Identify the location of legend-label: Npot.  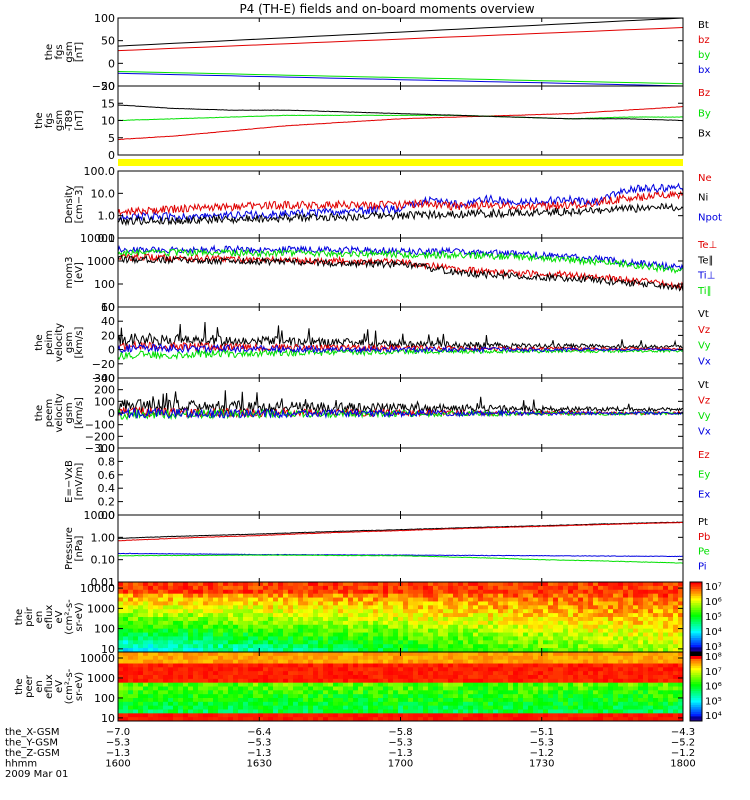
(710, 217).